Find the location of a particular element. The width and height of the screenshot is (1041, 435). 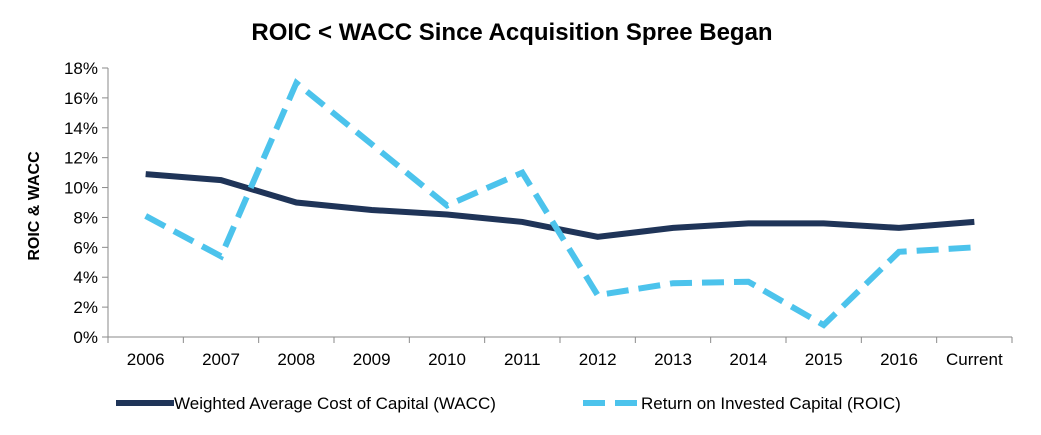

x-tick-label: 2016 is located at coordinates (899, 359).